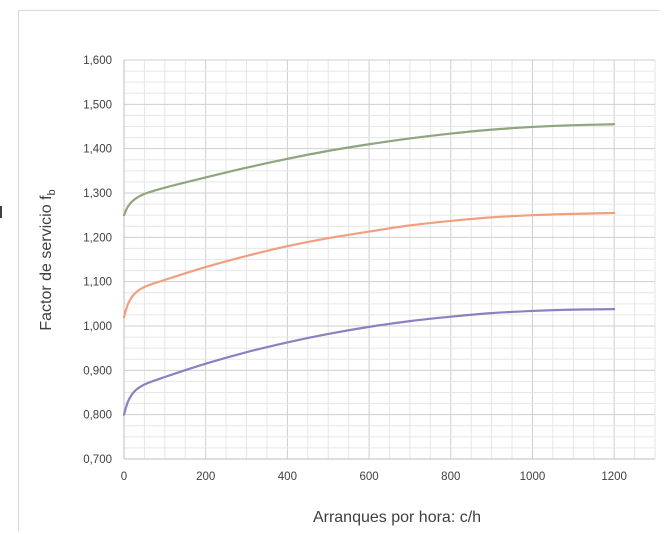  I want to click on y-tick-label: 1,600, so click(97, 61).